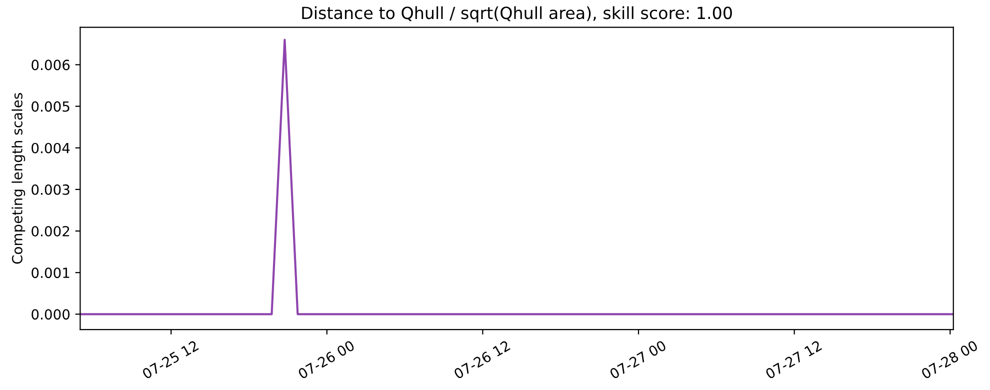 The width and height of the screenshot is (990, 390). Describe the element at coordinates (19, 178) in the screenshot. I see `y-axis-title: Competing length scales` at that location.